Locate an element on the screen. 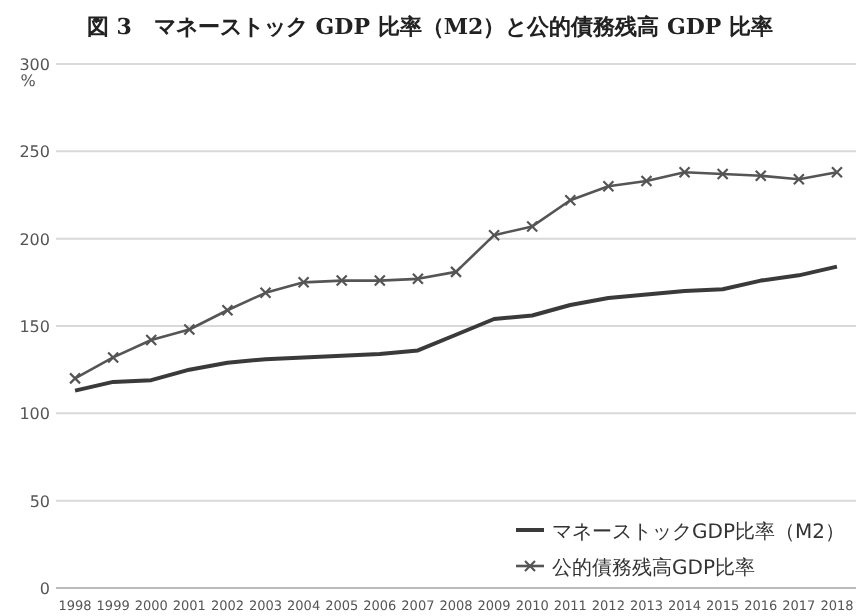 This screenshot has height=616, width=860. y-tick-label: 50 is located at coordinates (39, 501).